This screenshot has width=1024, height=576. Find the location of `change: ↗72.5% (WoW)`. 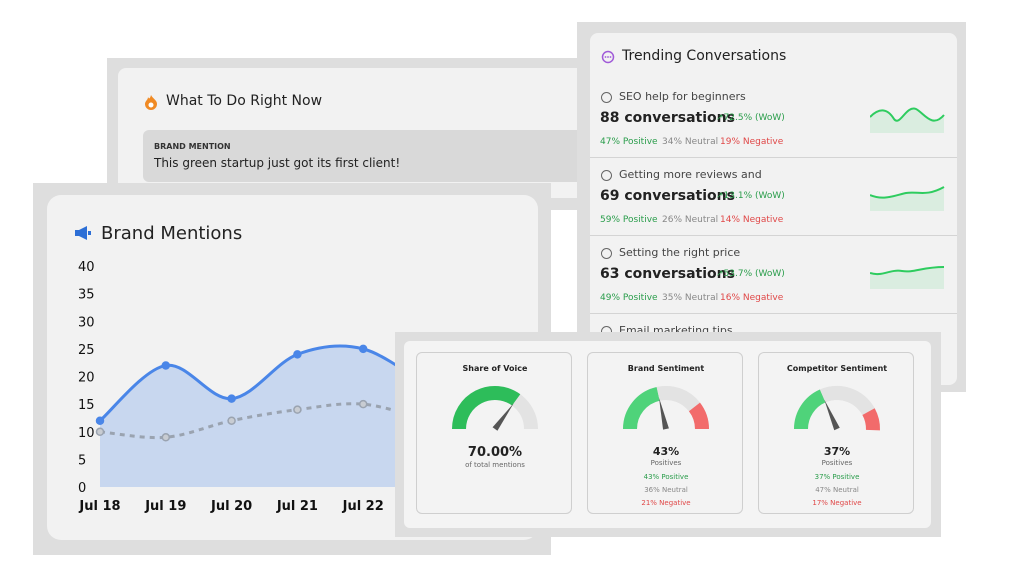

change: ↗72.5% (WoW) is located at coordinates (750, 118).